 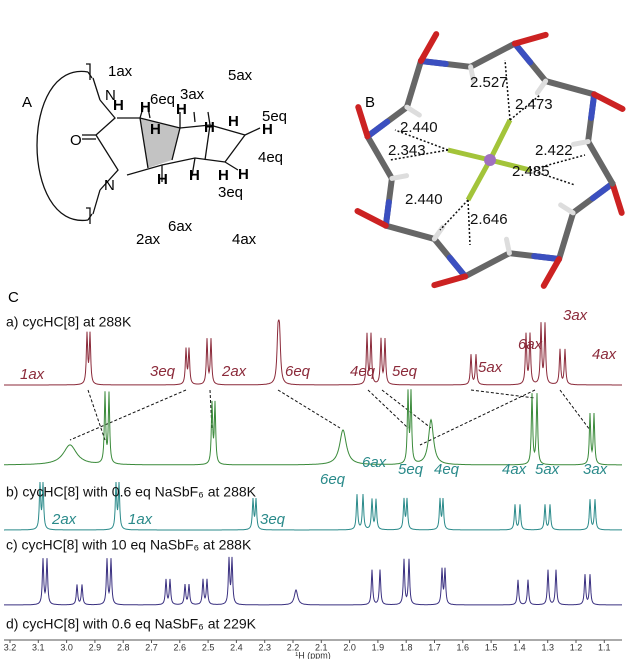 I want to click on panel-label: C, so click(x=13, y=297).